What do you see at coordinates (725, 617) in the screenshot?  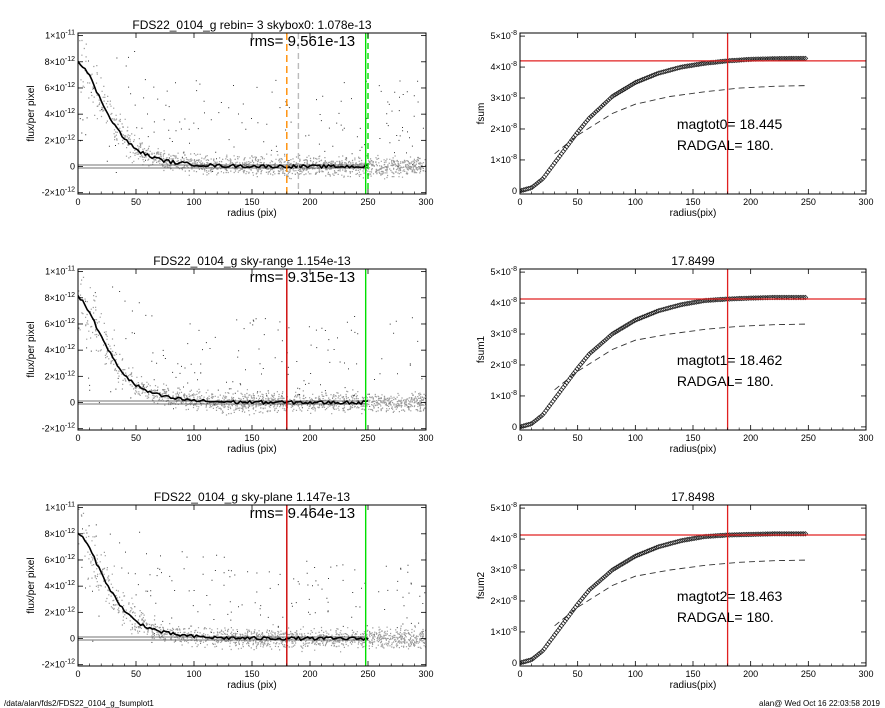 I see `annotation-1: RADGAL= 180.` at bounding box center [725, 617].